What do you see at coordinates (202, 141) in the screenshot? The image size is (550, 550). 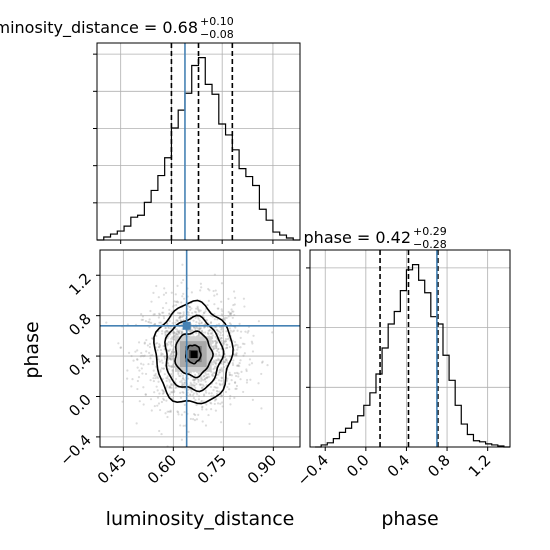 I see `ld-quantile-lines` at bounding box center [202, 141].